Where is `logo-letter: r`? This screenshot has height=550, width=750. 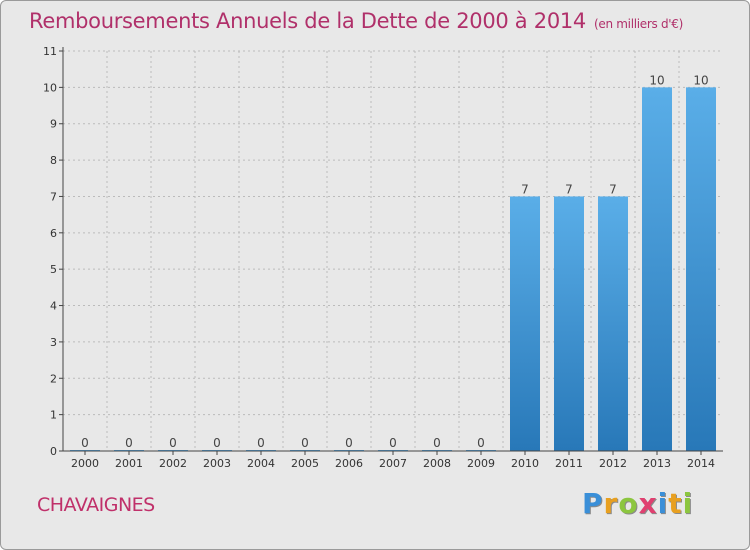
logo-letter: r is located at coordinates (611, 503).